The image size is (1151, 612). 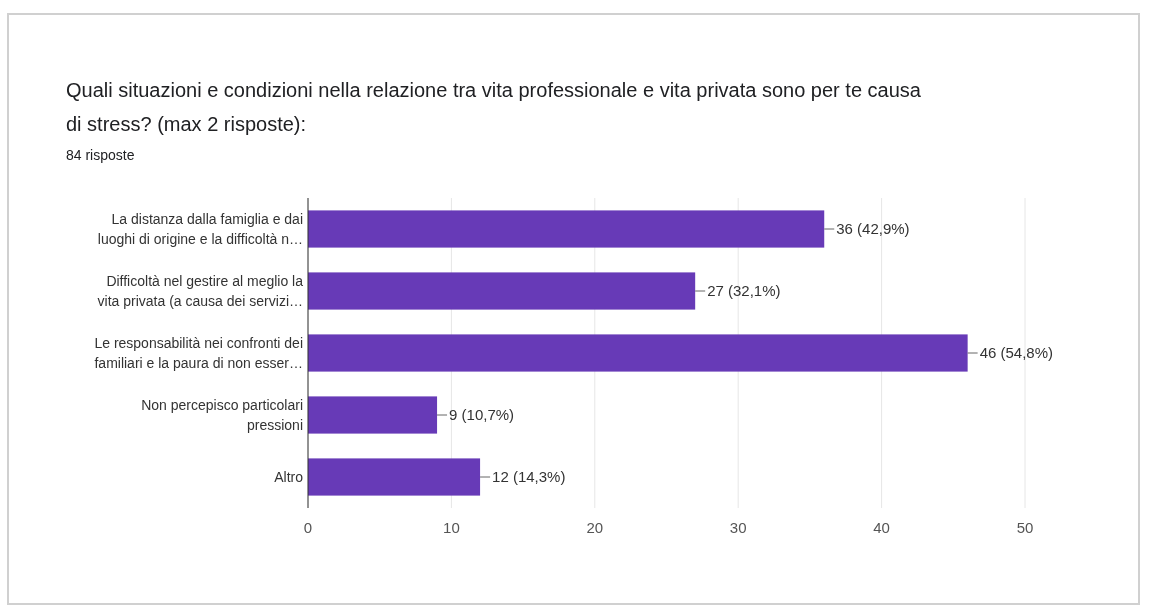 I want to click on x-tick-label: 50, so click(x=1025, y=527).